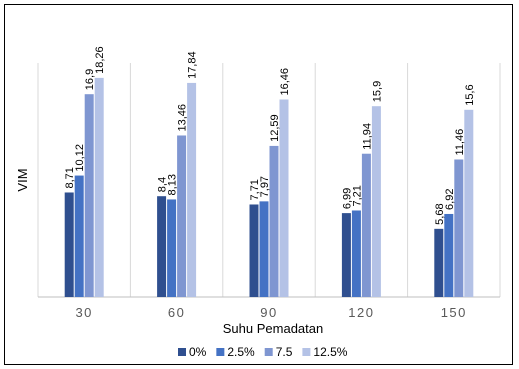  Describe the element at coordinates (470, 94) in the screenshot. I see `data-label: 15,6` at that location.